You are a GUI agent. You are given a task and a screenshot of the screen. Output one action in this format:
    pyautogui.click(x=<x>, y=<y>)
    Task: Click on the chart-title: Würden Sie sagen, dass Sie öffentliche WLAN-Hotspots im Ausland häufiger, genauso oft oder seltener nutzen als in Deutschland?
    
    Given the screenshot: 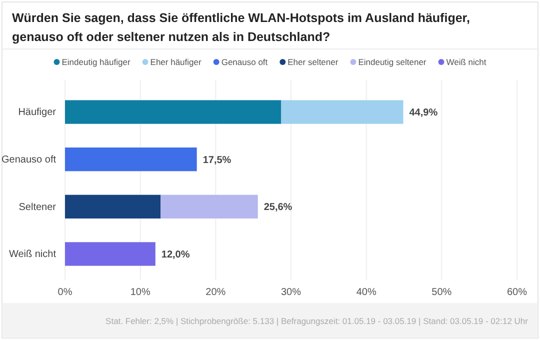 What is the action you would take?
    pyautogui.click(x=241, y=27)
    